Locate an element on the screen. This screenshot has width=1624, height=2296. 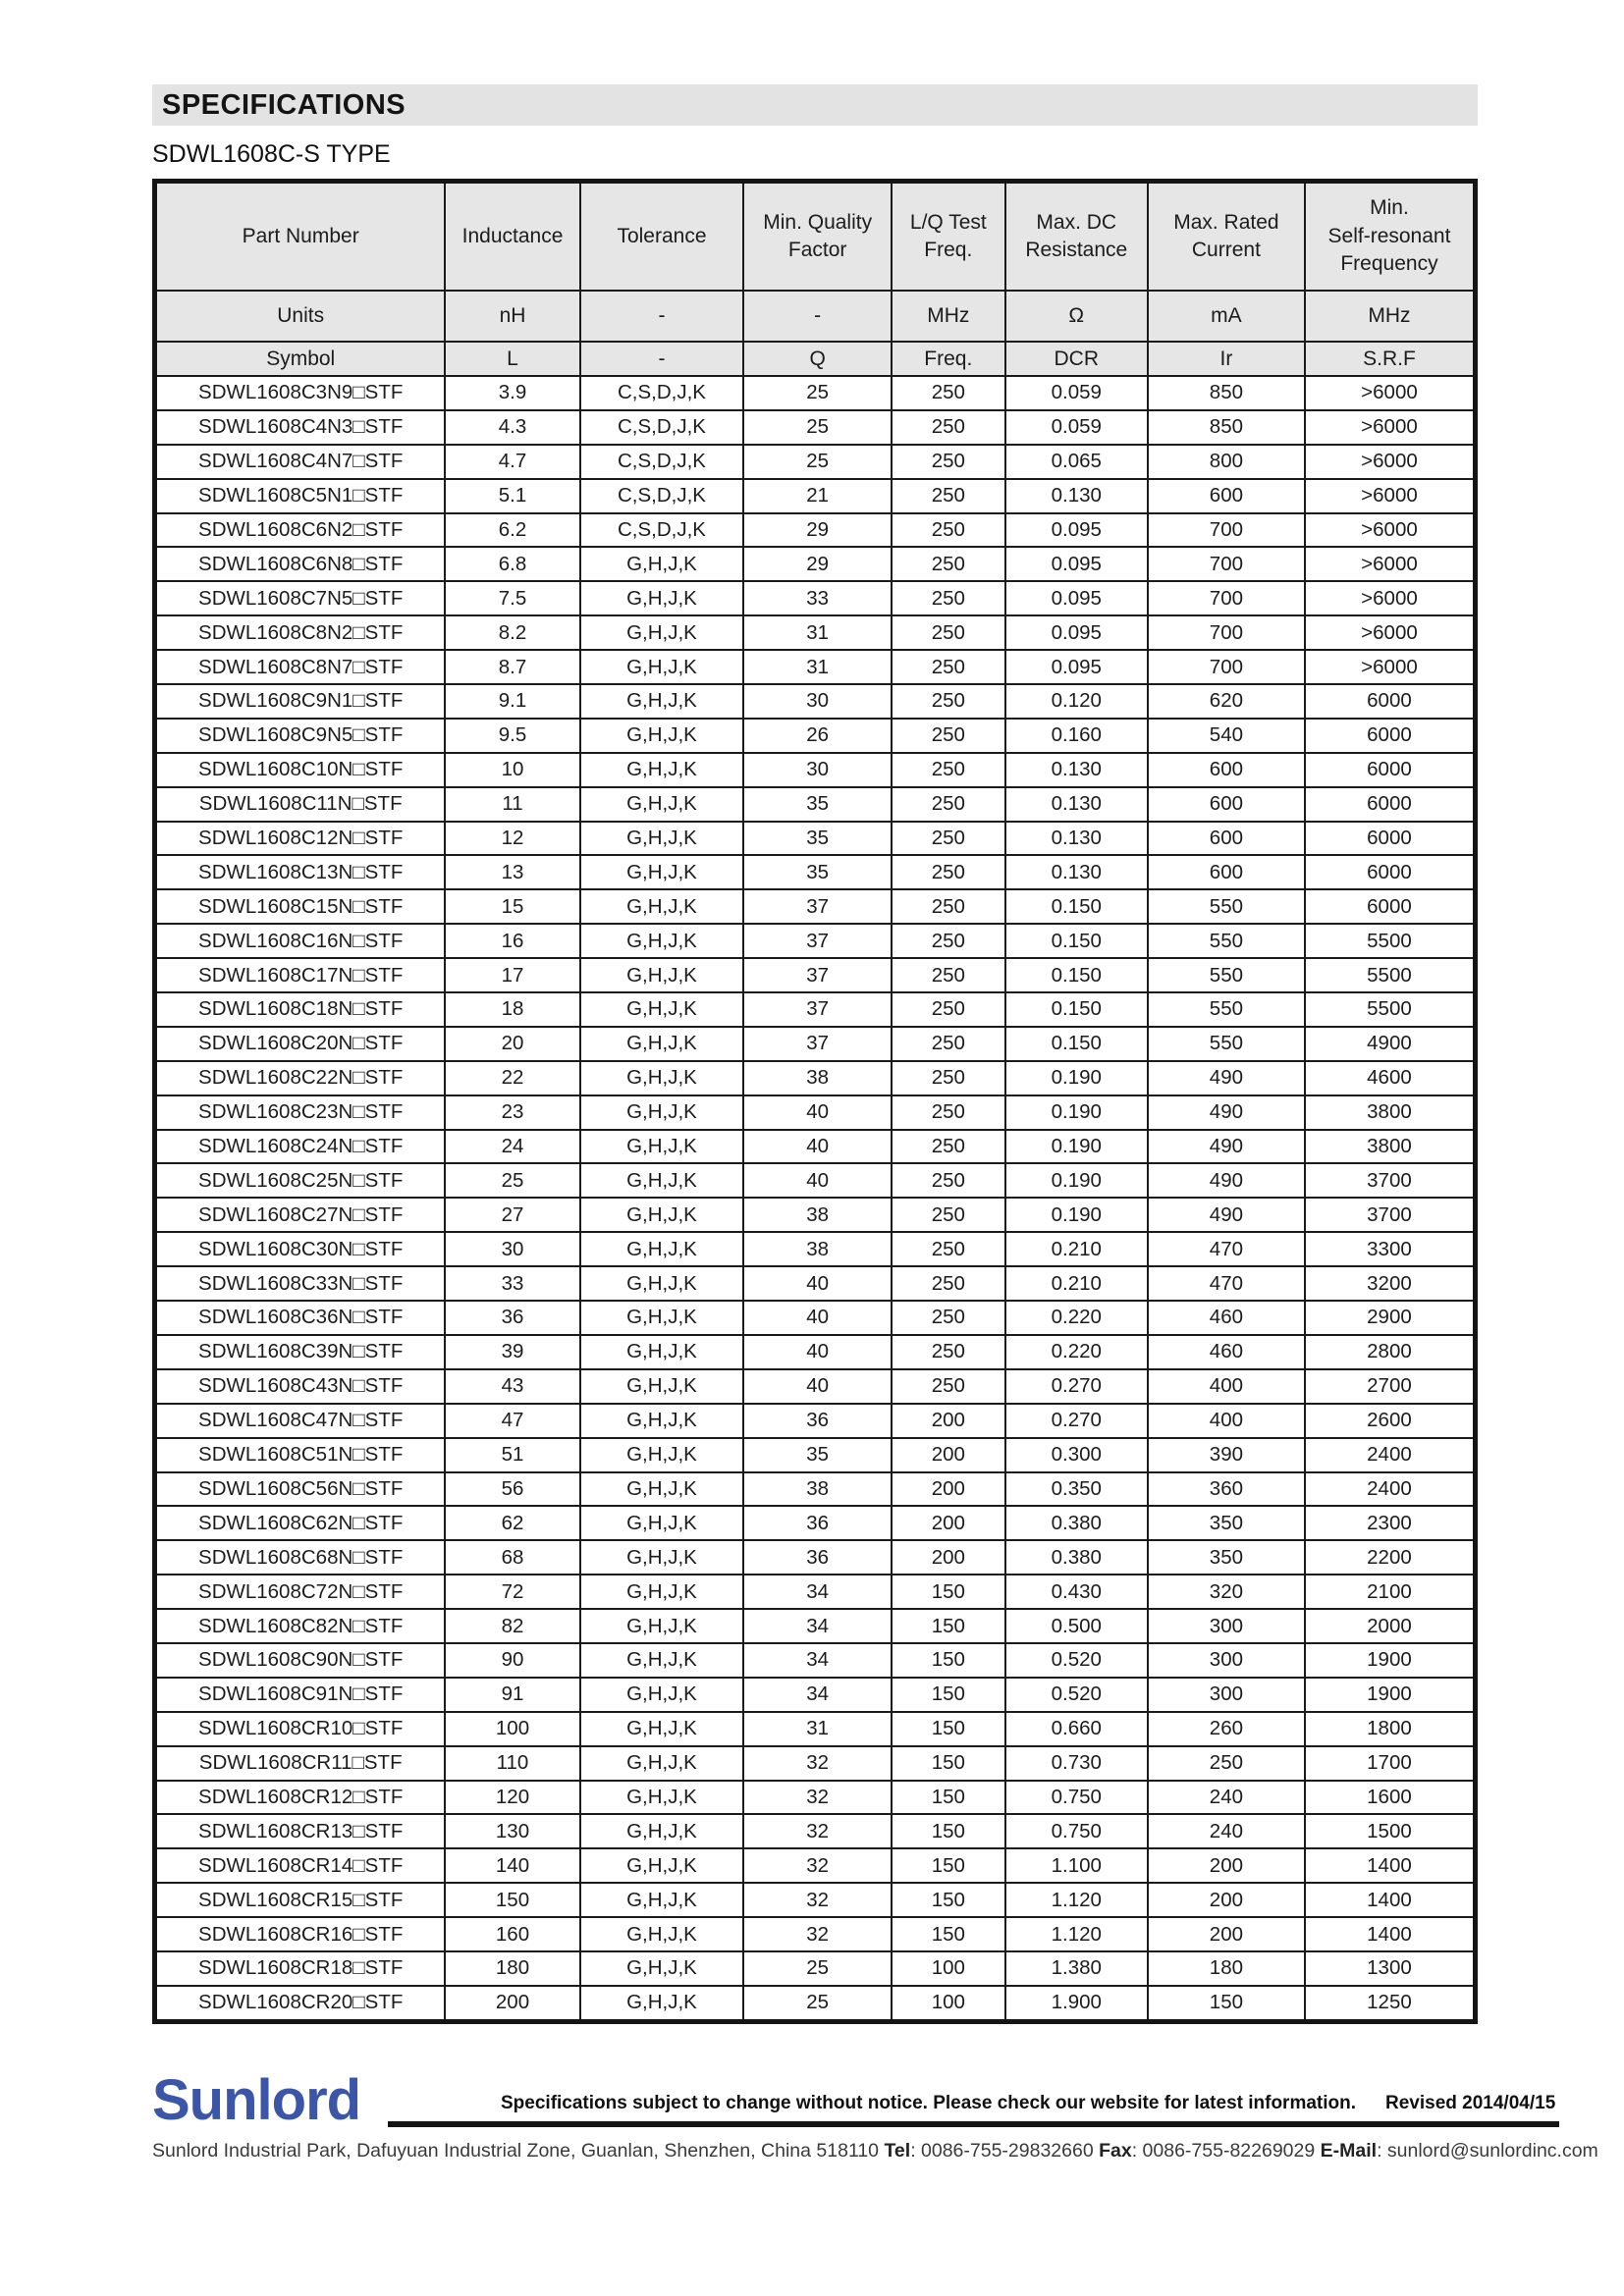
min-quality-factor-cell: 34 is located at coordinates (817, 1593).